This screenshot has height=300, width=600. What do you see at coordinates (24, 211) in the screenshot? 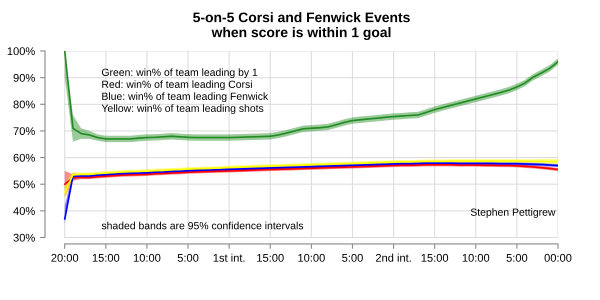
I see `y-tick-label: 40%` at bounding box center [24, 211].